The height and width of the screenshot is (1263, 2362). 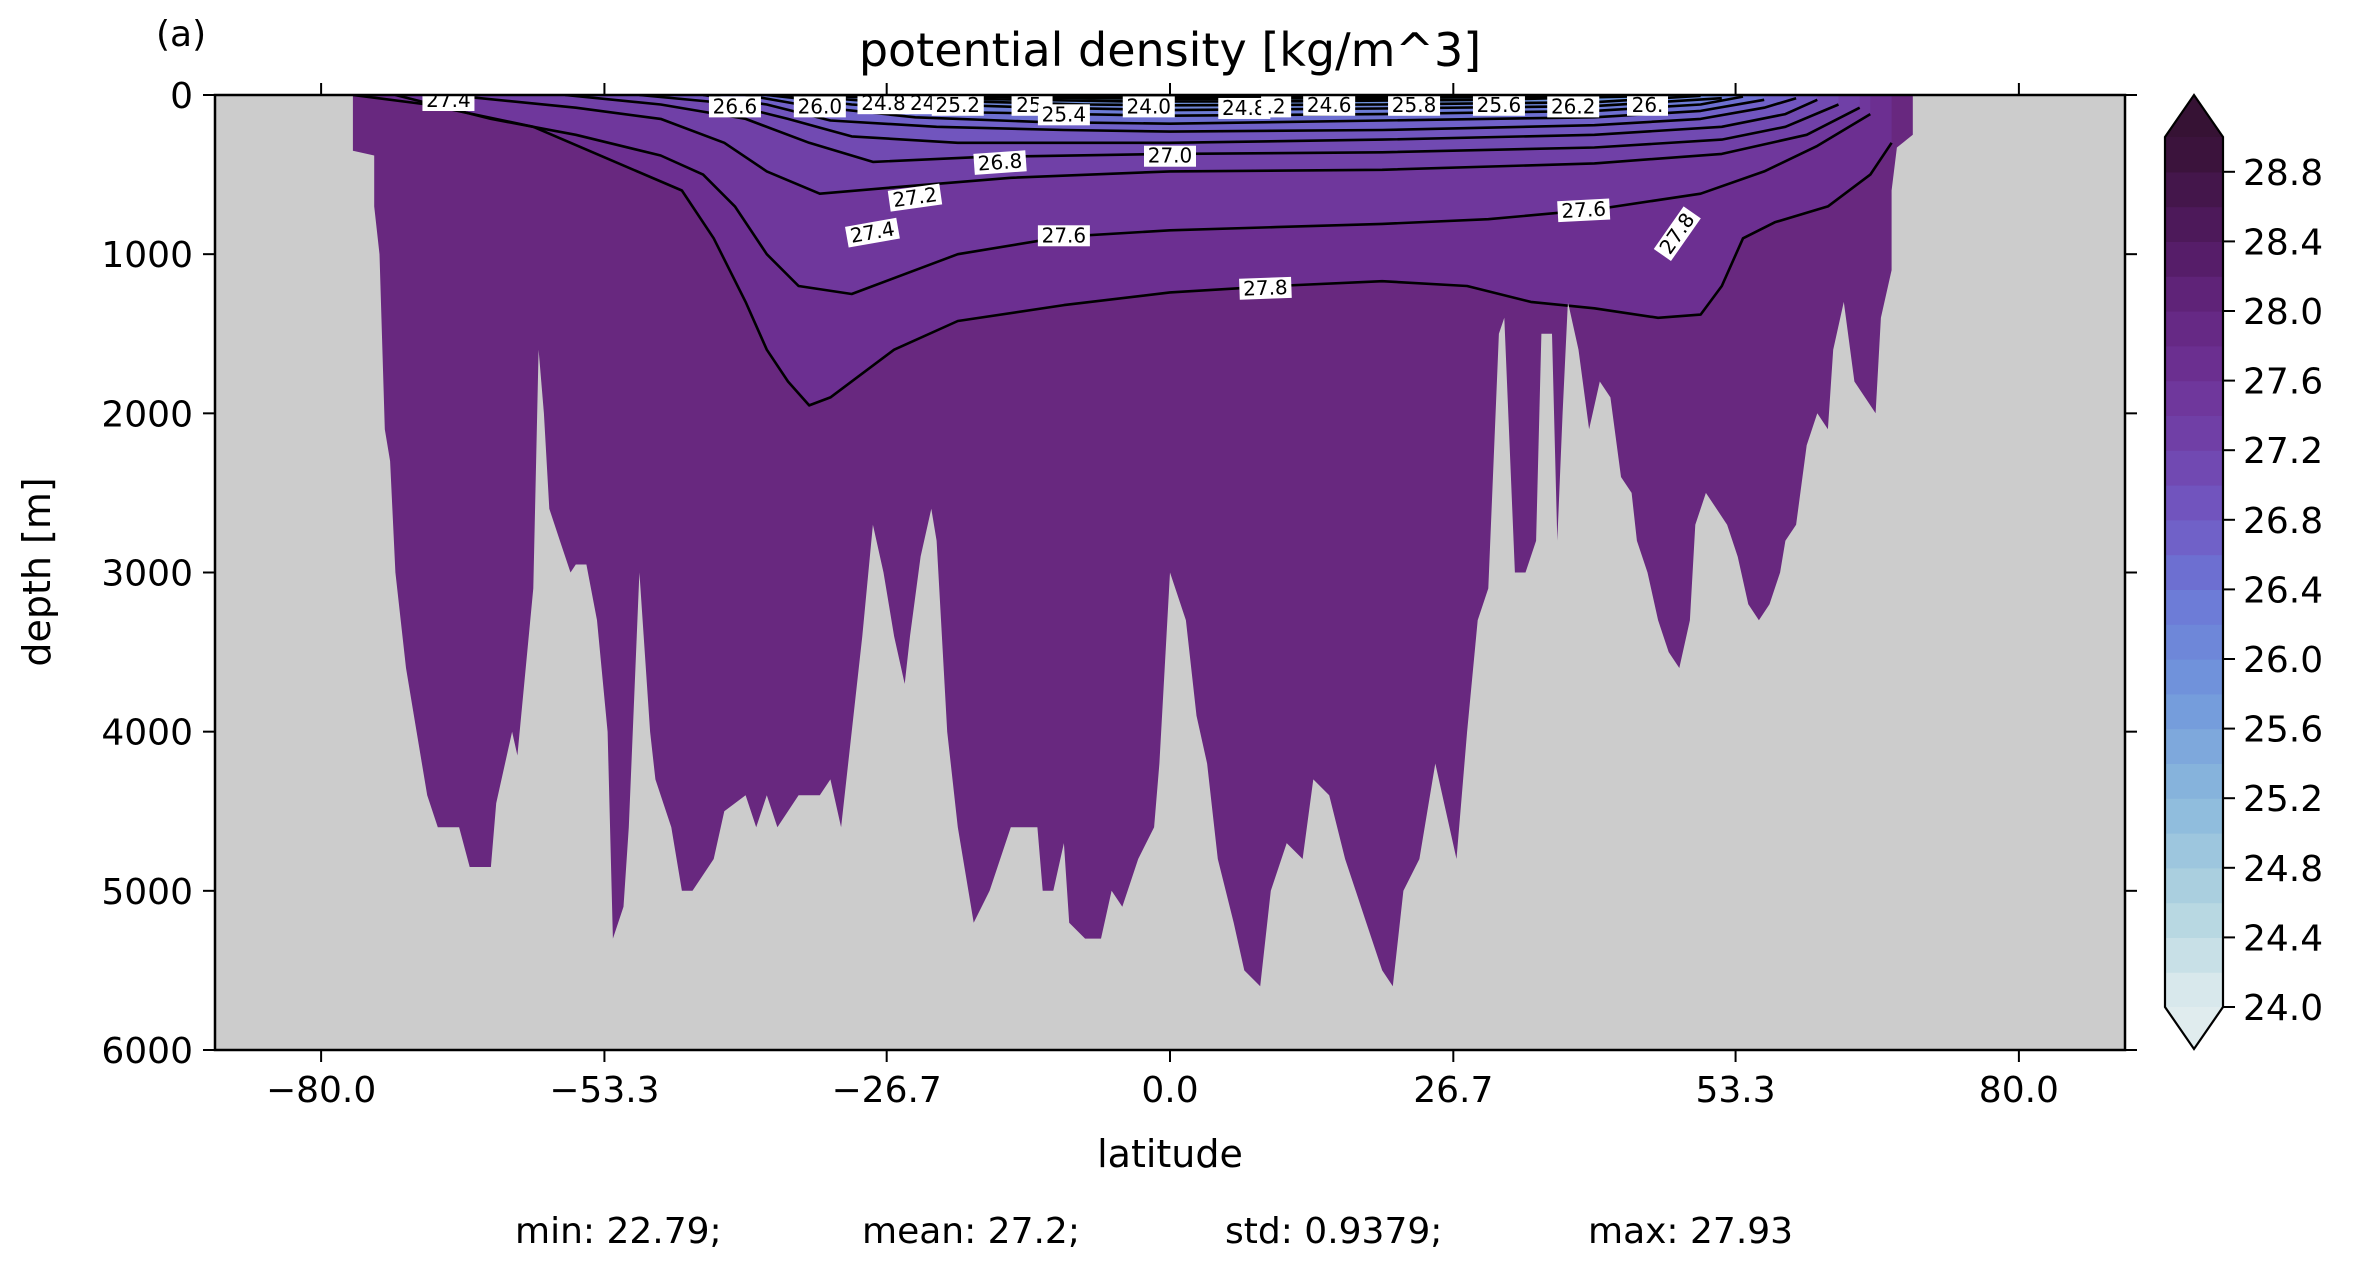 I want to click on x-tick-label: 53.3, so click(x=1735, y=1090).